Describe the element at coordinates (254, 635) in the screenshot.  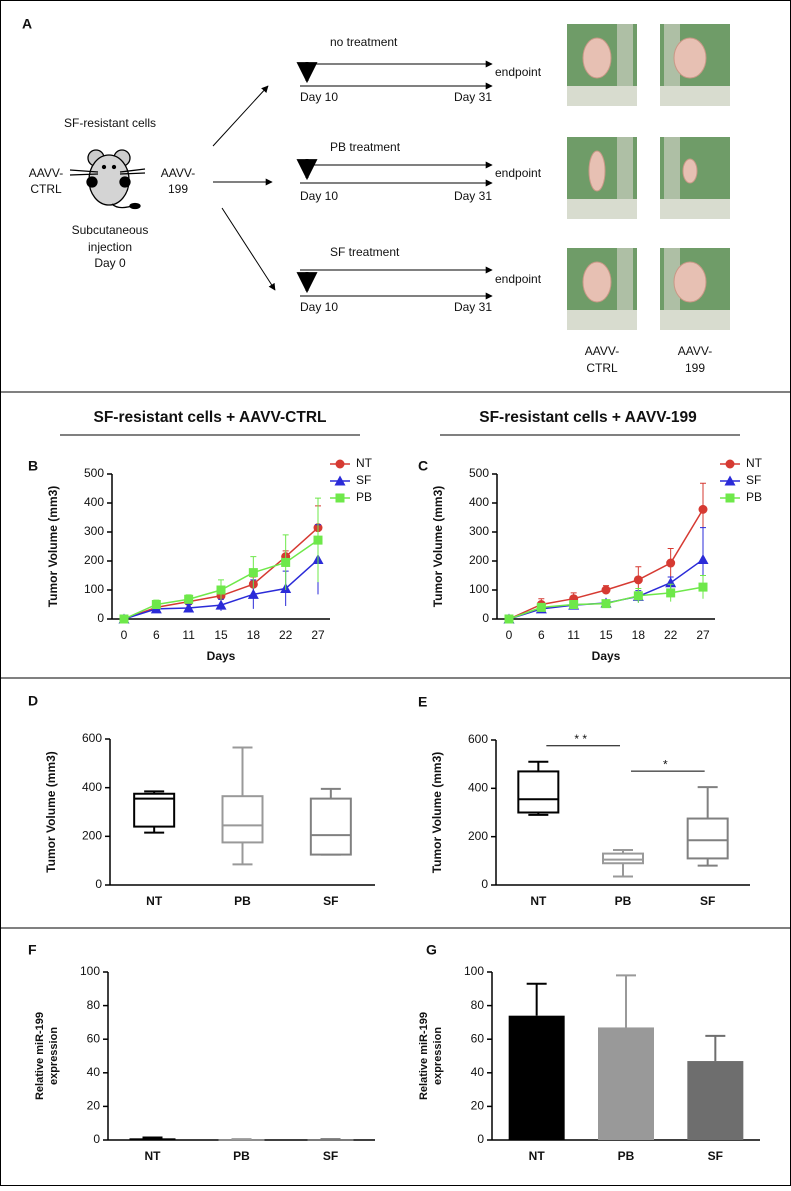
I see `x-tick-label: 18` at that location.